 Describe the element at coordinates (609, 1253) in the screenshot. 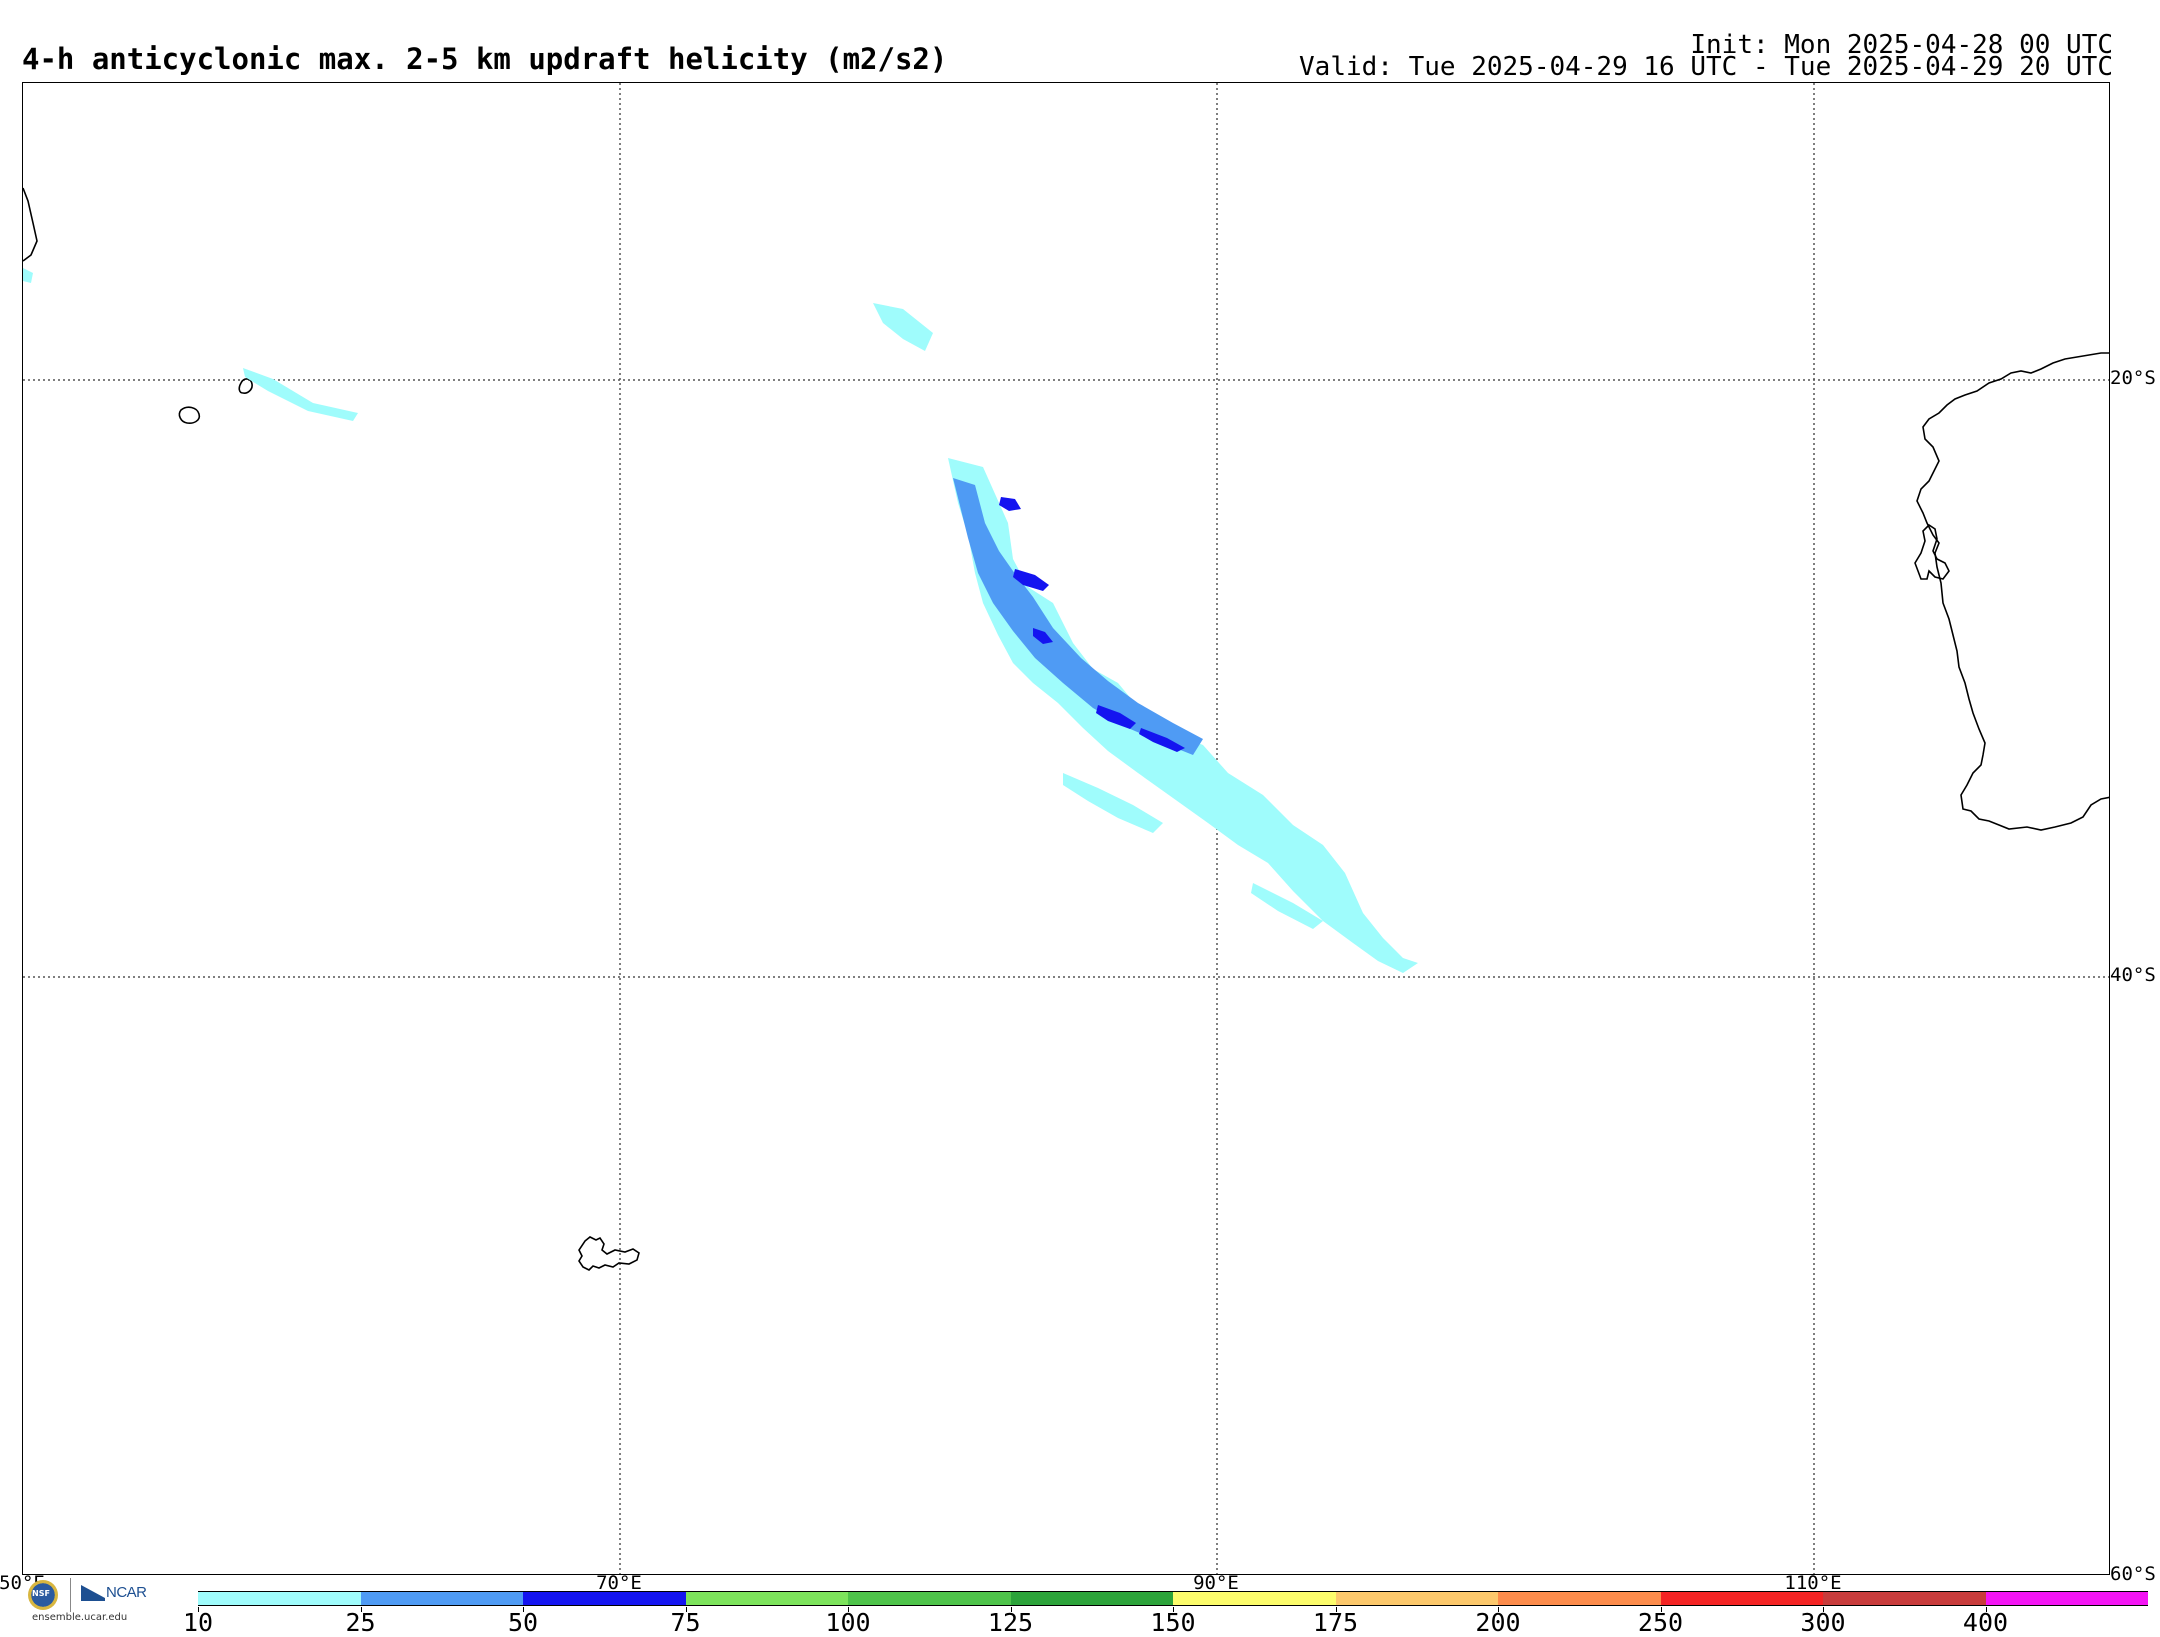

I see `kerguelen-islands` at that location.